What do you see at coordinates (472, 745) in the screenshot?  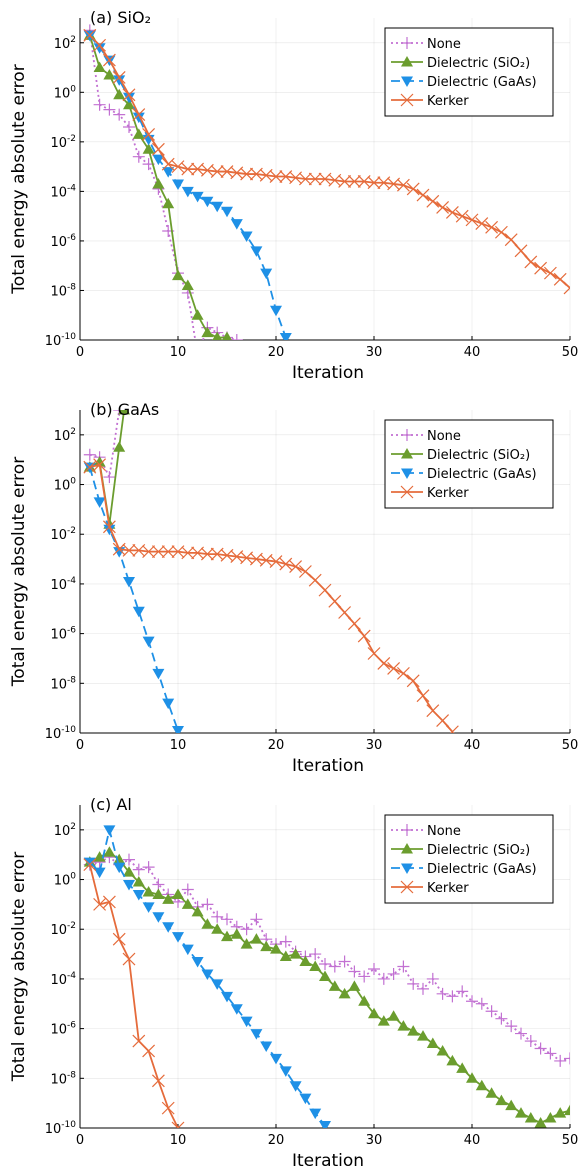 I see `x-tick-label: 40` at bounding box center [472, 745].